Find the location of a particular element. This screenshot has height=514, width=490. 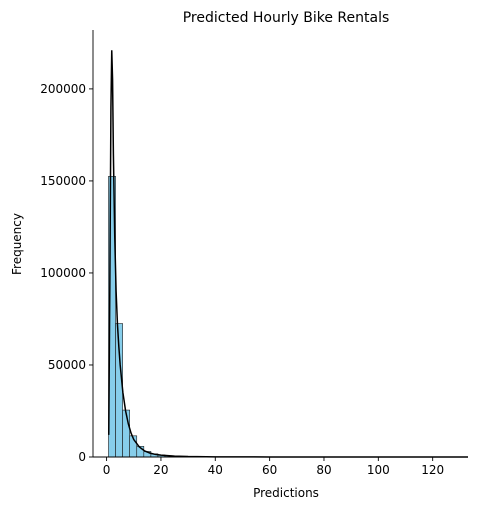

y-tick-label: 0 is located at coordinates (82, 457).